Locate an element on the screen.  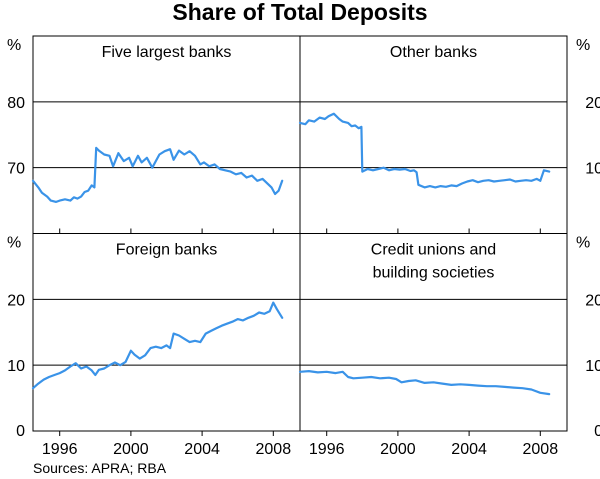
xtick-label-foreign-banks-2000: 2000 is located at coordinates (131, 449).